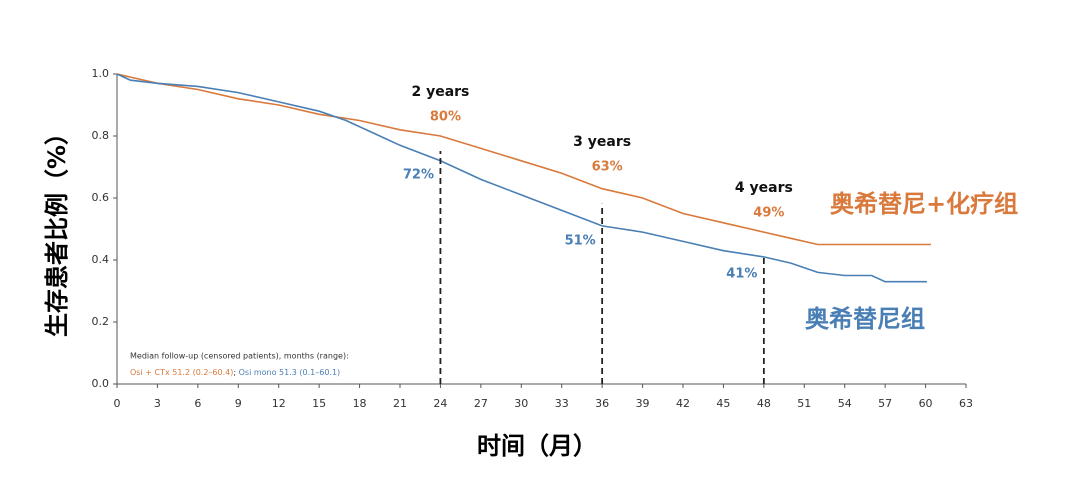  I want to click on x-tick-label: 3, so click(157, 403).